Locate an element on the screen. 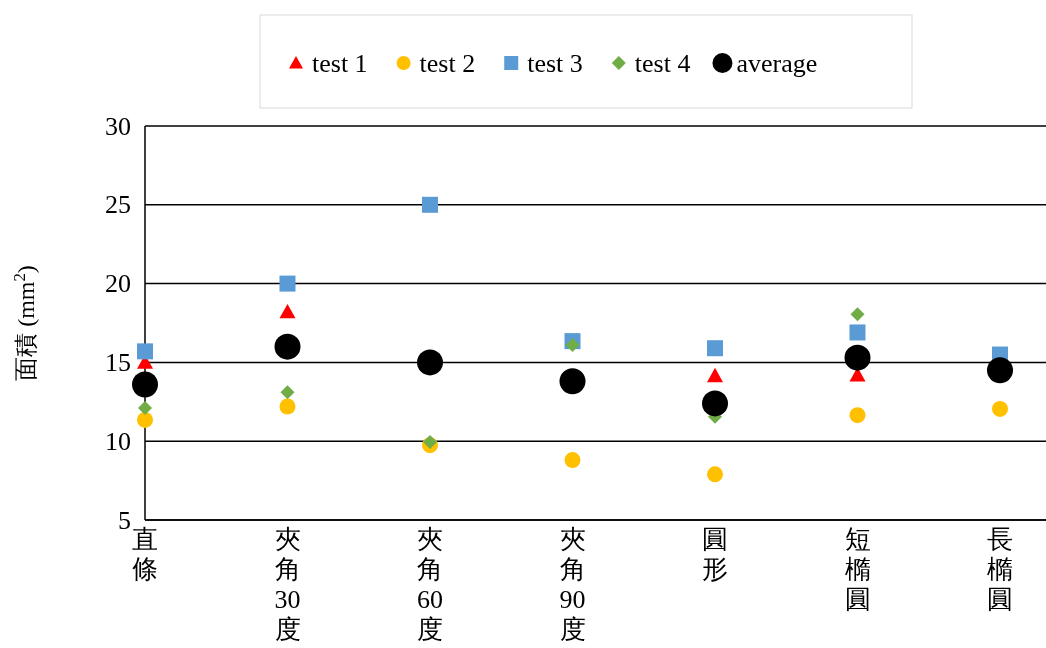 The height and width of the screenshot is (648, 1046). x-tick-label: 夾角30度 is located at coordinates (287, 584).